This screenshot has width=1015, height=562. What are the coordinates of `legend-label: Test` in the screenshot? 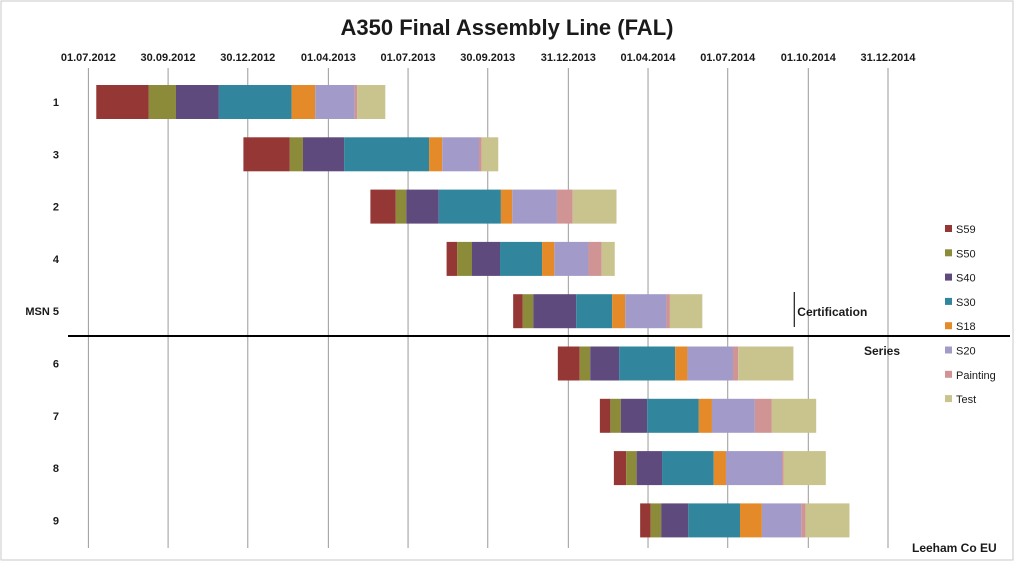 It's located at (966, 400).